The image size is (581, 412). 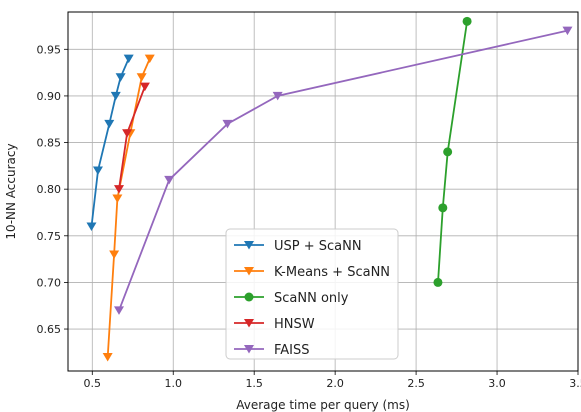 I want to click on x-tick-label: 2.0, so click(x=335, y=383).